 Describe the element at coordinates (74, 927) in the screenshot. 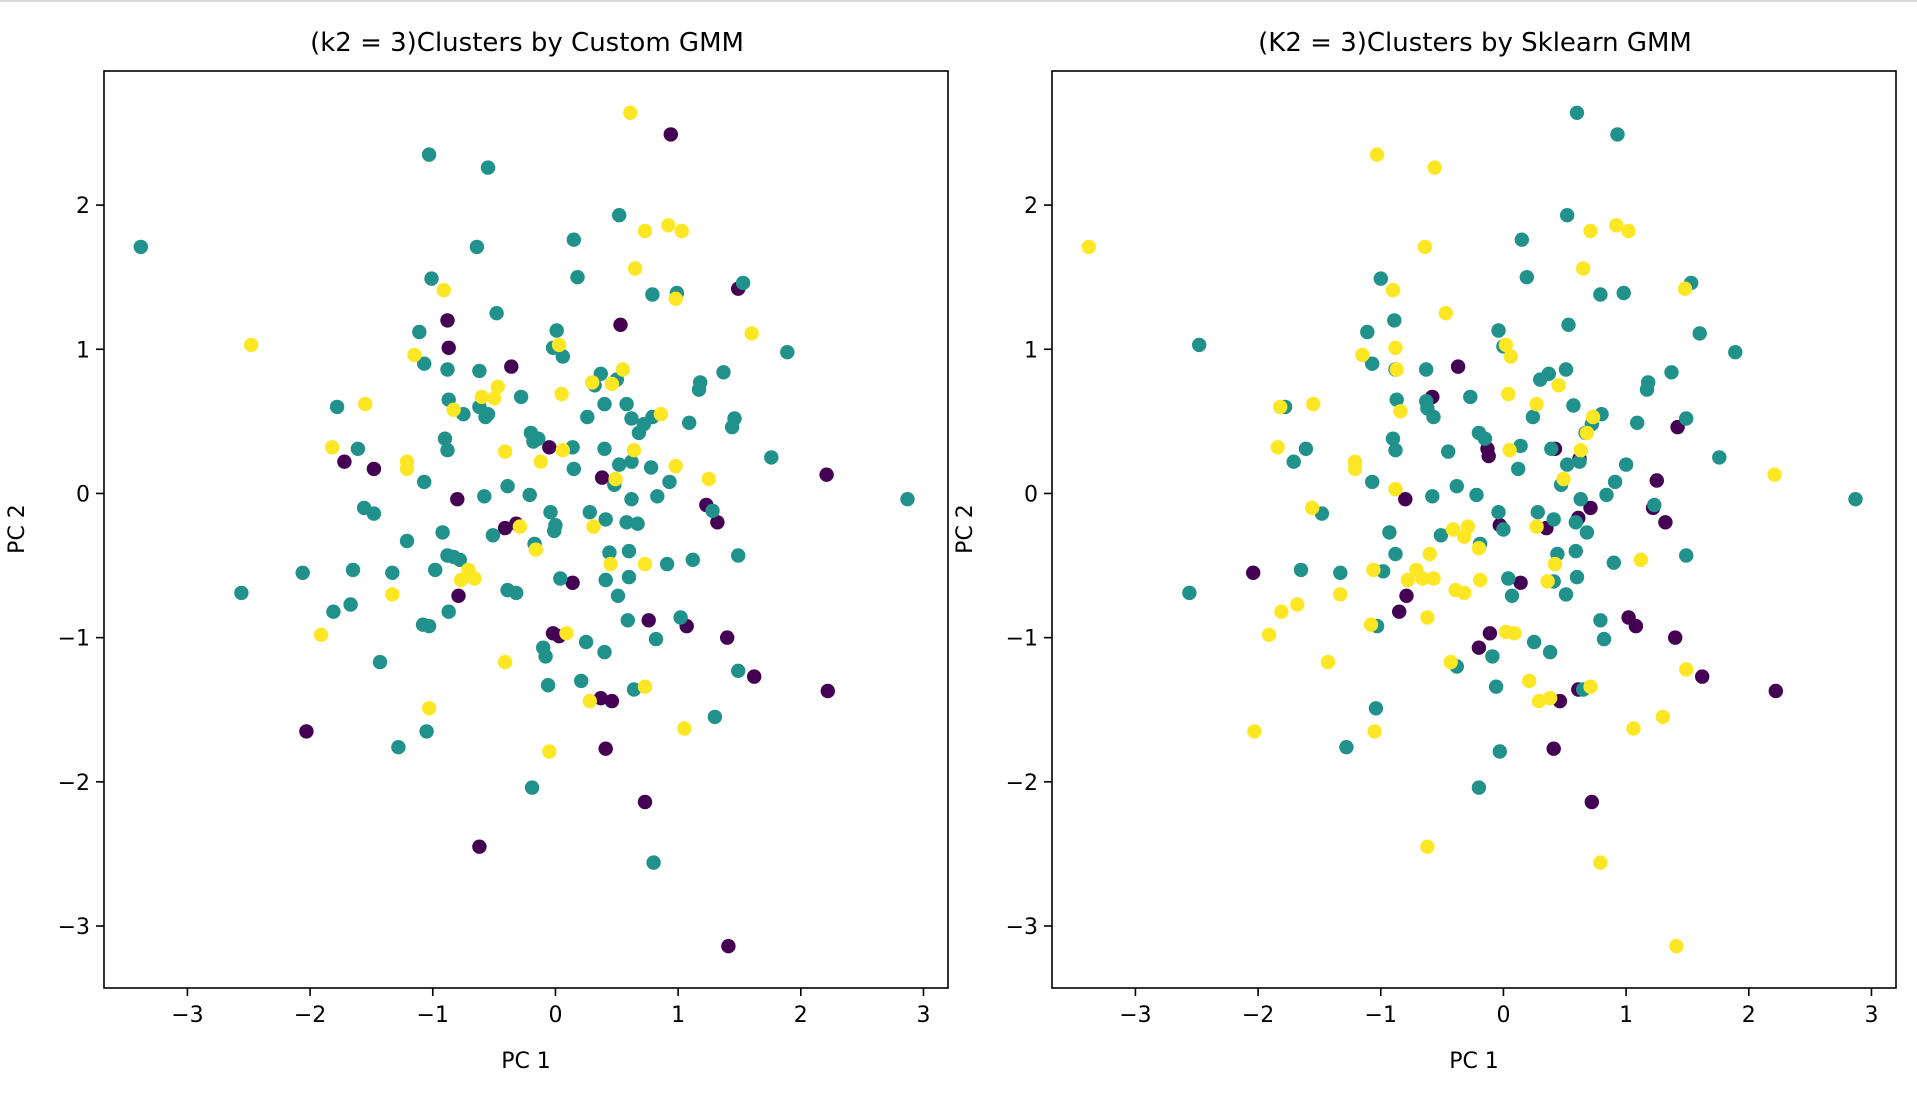

I see `y-tick-label: −3` at that location.